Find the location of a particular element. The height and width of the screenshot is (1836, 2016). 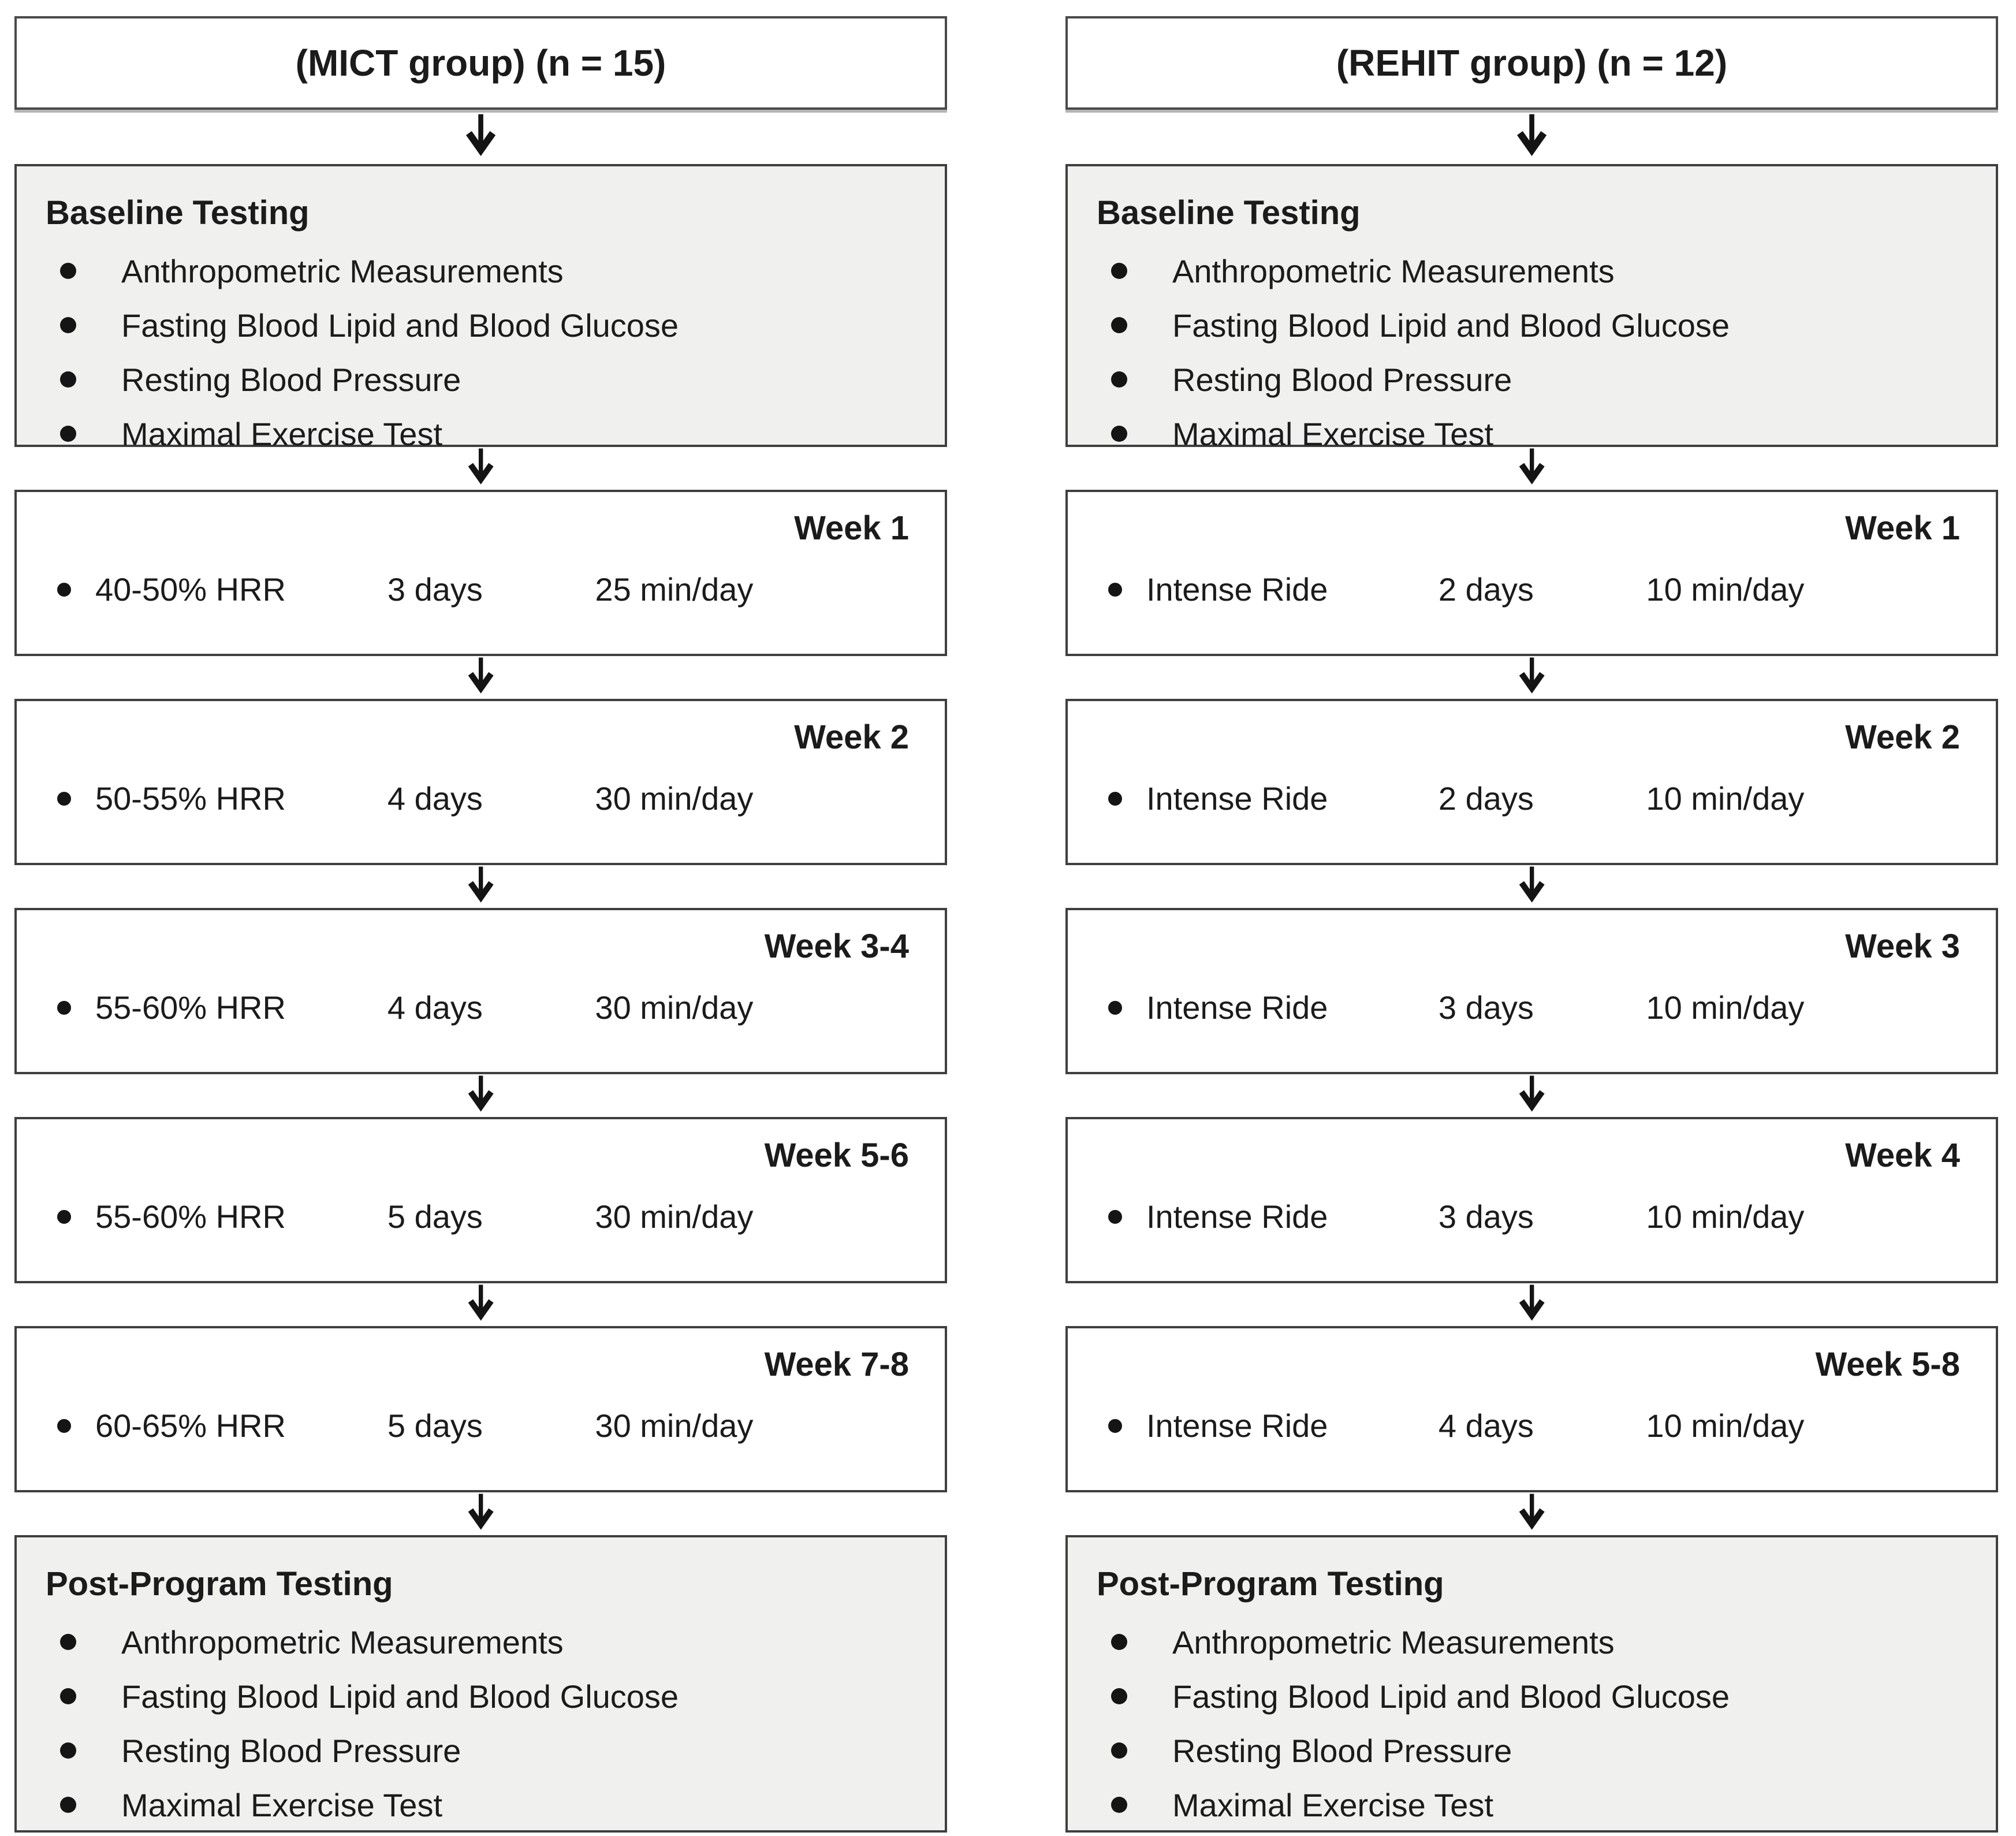

post-program-item: Fasting Blood Lipid and Blood Glucose is located at coordinates (1532, 1696).